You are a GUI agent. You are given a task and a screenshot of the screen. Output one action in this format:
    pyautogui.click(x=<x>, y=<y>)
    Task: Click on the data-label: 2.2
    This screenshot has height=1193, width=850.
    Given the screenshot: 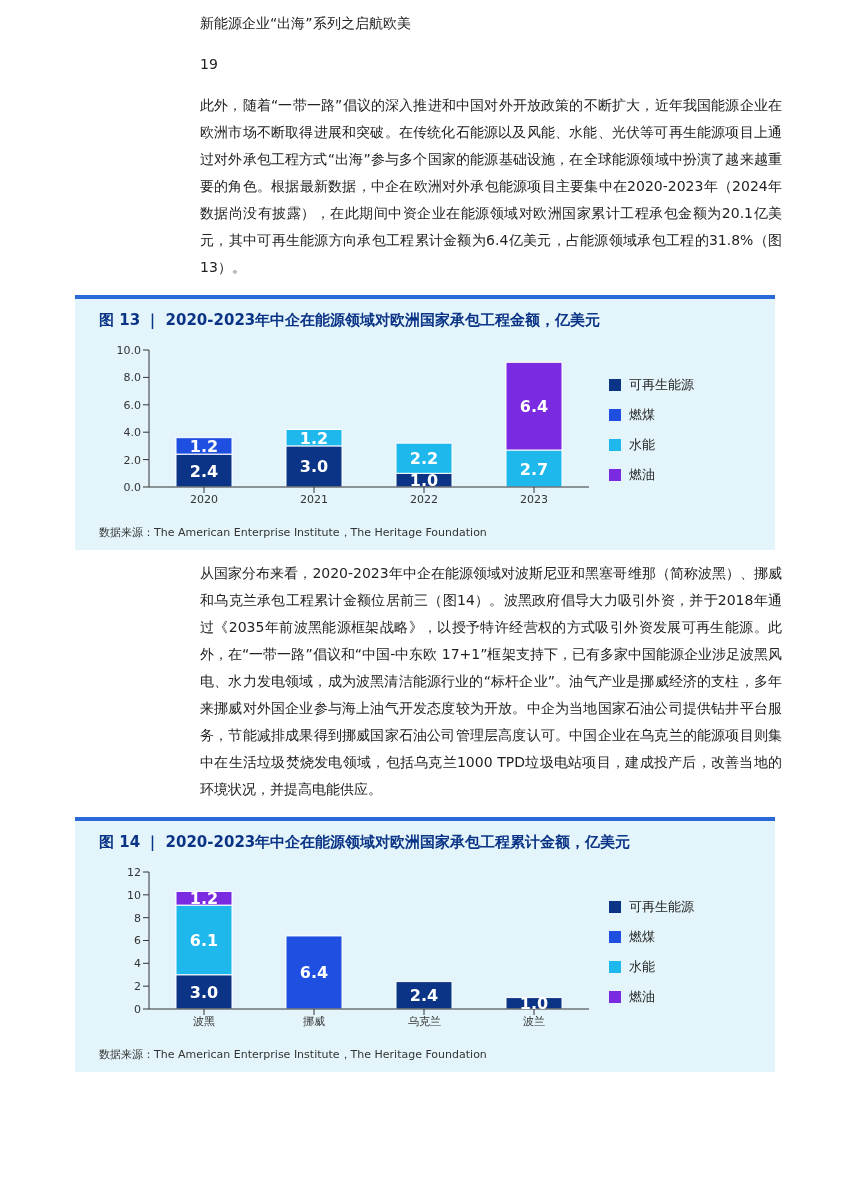 What is the action you would take?
    pyautogui.click(x=424, y=459)
    